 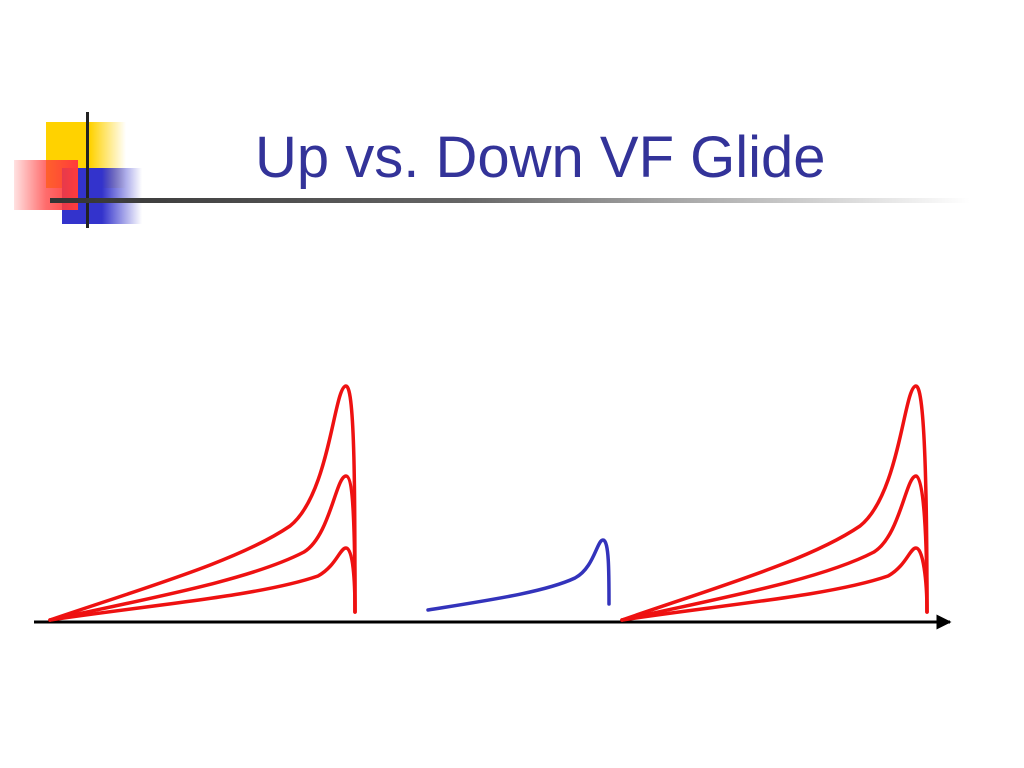 I want to click on ornament-vertical-bar, so click(x=87, y=170).